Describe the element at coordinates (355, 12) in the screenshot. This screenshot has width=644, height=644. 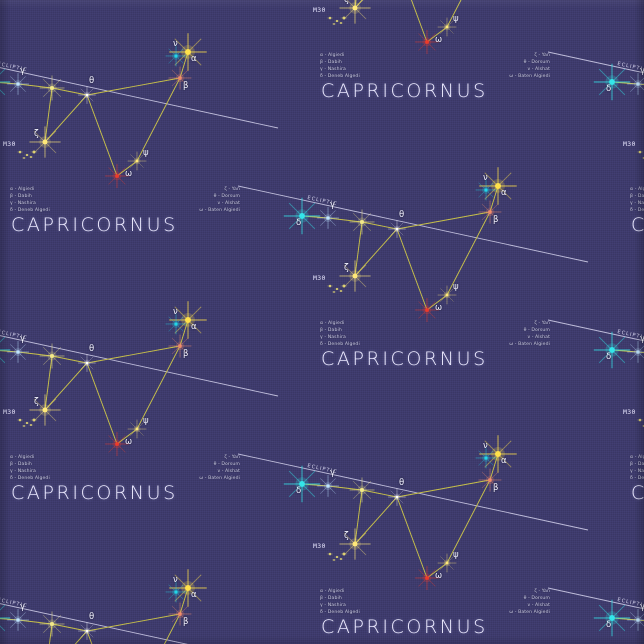
I see `star-zeta` at that location.